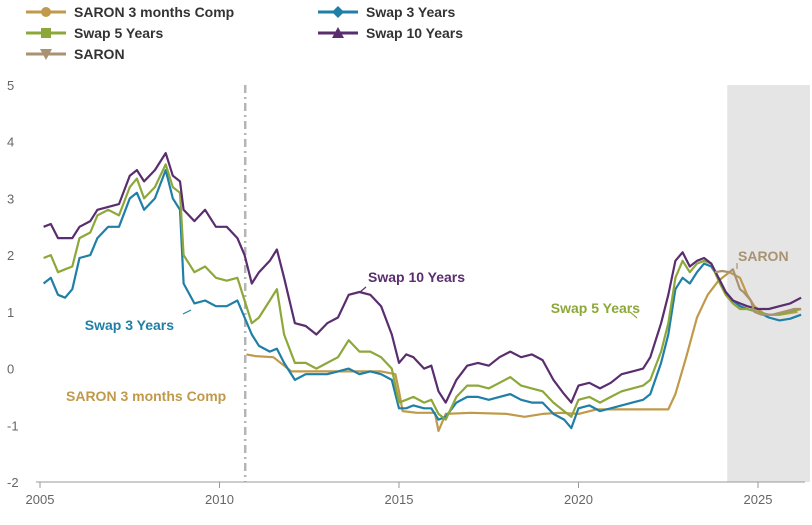 This screenshot has height=525, width=812. What do you see at coordinates (46, 12) in the screenshot?
I see `legend-marker-saron3m` at bounding box center [46, 12].